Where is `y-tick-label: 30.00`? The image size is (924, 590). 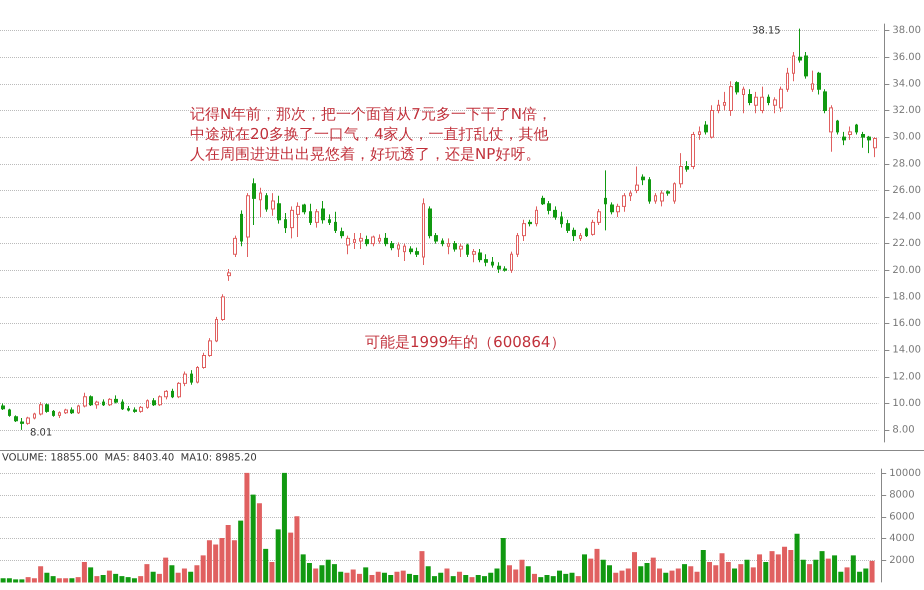
y-tick-label: 30.00 is located at coordinates (907, 137).